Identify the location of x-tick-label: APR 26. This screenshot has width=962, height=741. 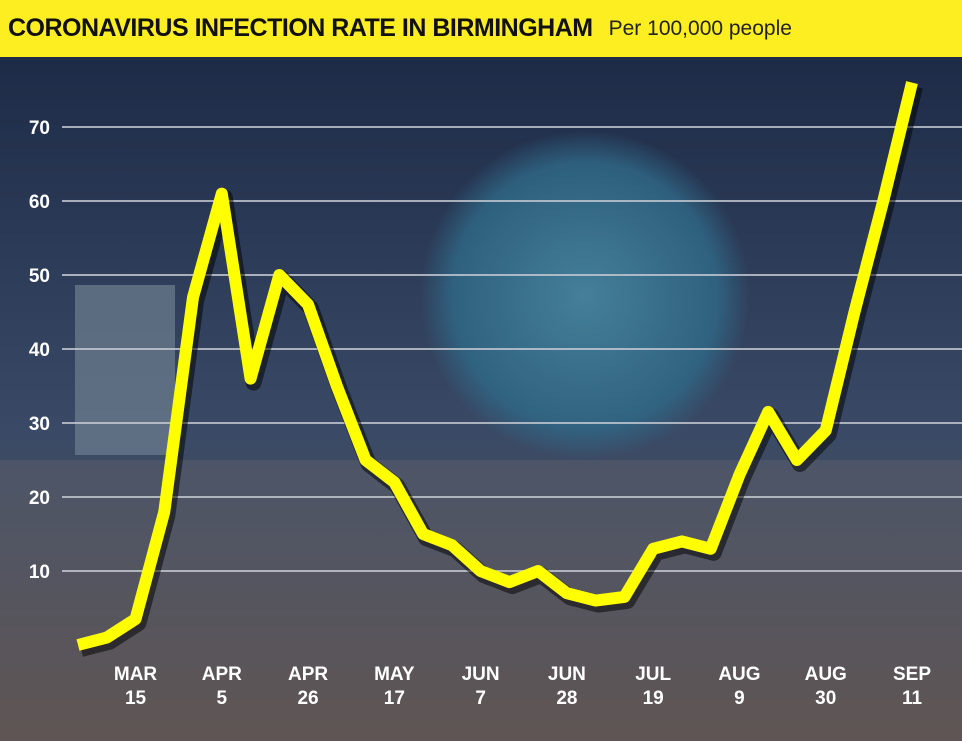
(308, 686).